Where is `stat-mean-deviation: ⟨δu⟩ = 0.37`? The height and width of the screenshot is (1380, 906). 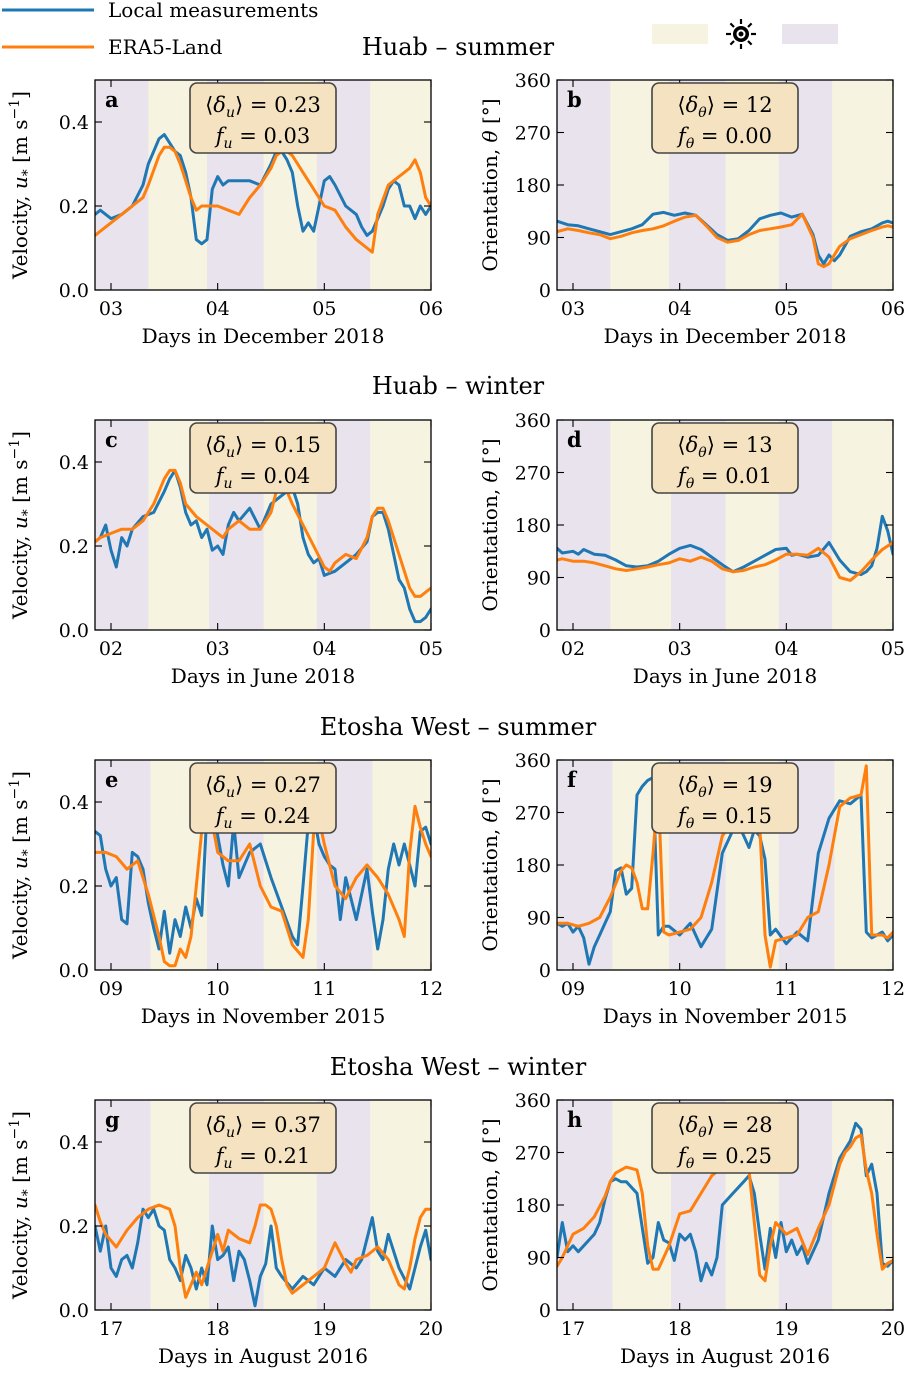
stat-mean-deviation: ⟨δu⟩ = 0.37 is located at coordinates (263, 1127).